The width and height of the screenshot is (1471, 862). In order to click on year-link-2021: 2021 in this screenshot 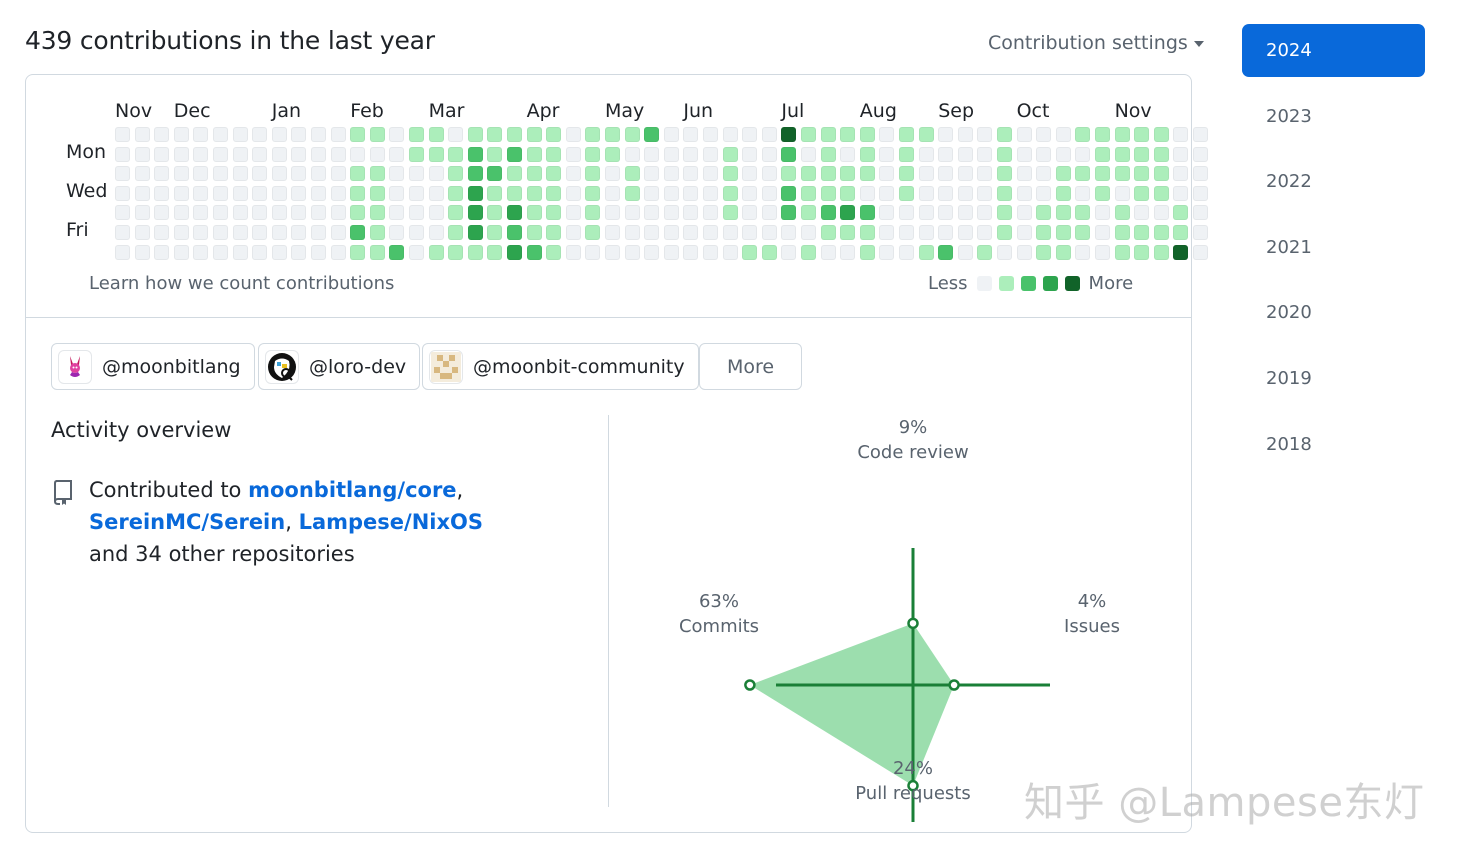, I will do `click(1289, 247)`.